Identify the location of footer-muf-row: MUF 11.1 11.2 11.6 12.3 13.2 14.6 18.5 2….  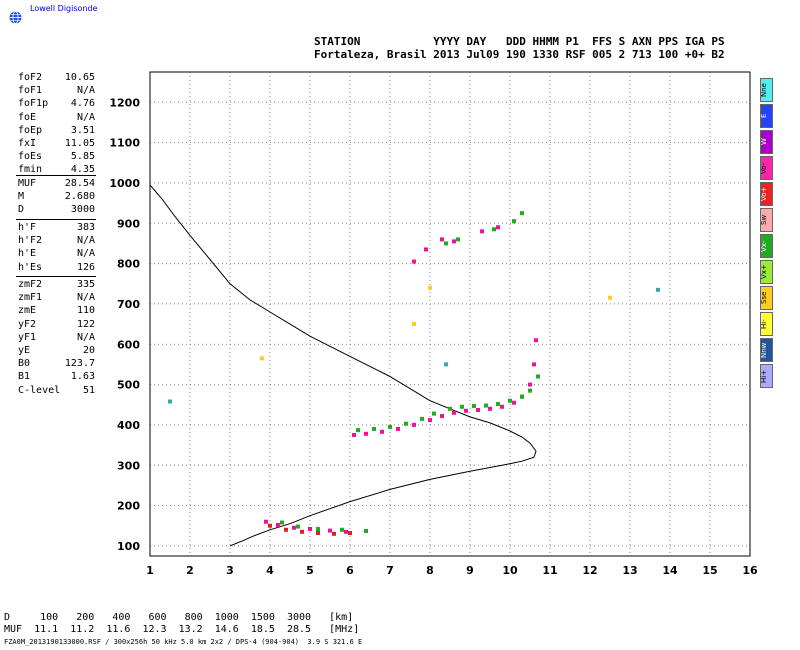
(182, 629).